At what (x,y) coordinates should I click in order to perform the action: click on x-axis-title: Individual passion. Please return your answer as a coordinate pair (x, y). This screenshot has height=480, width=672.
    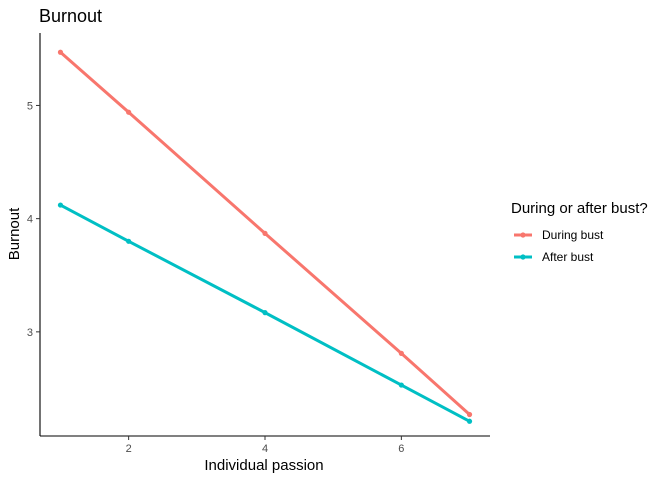
    Looking at the image, I should click on (263, 465).